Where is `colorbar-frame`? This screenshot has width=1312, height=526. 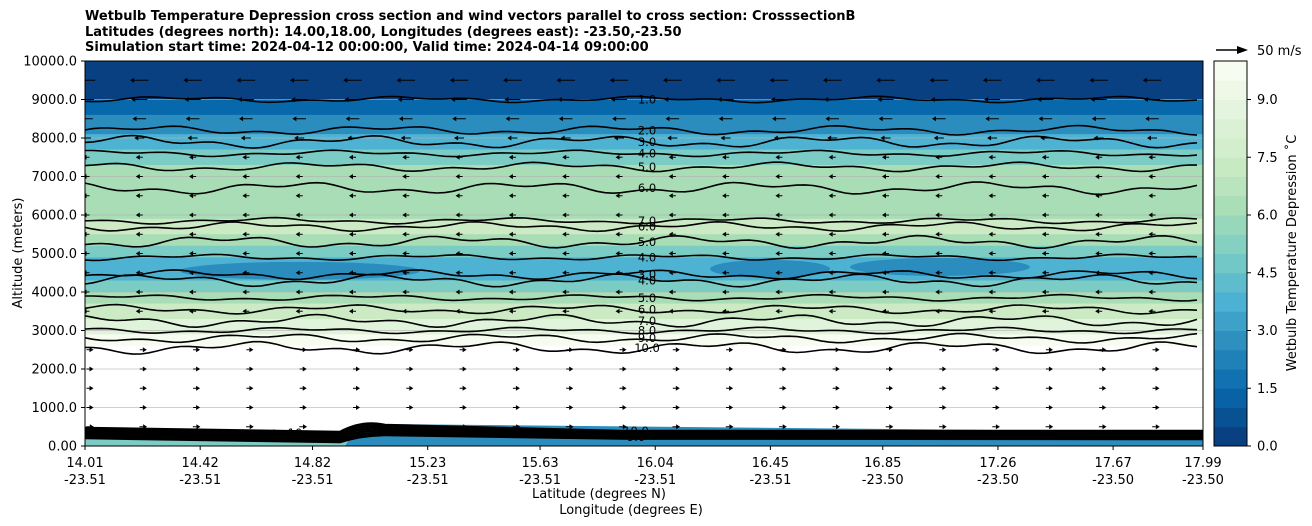 colorbar-frame is located at coordinates (1230, 253).